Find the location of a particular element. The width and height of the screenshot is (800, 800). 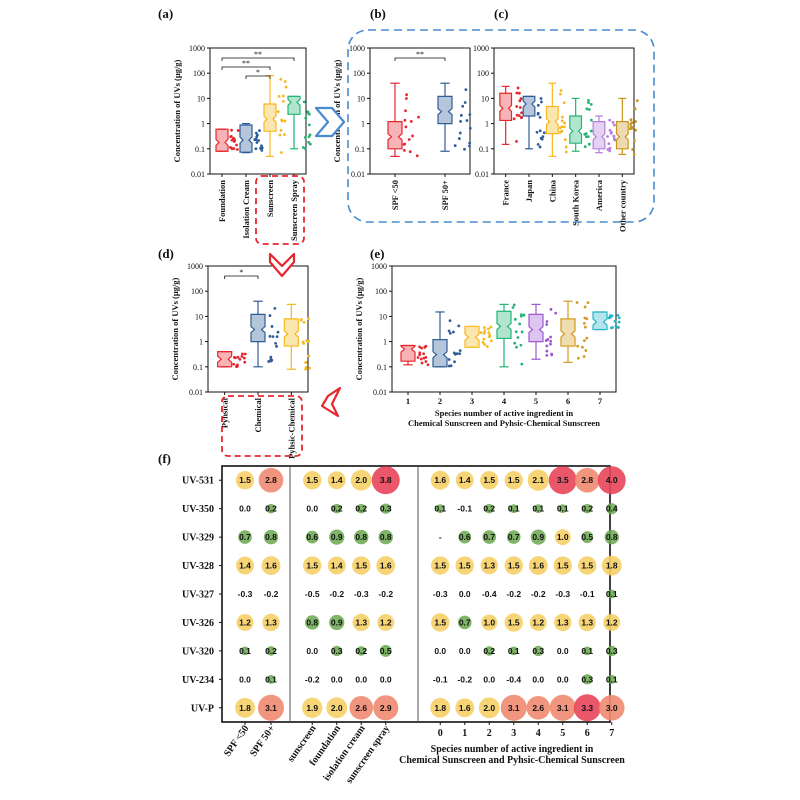

y-tick-label: 100 is located at coordinates (199, 73).